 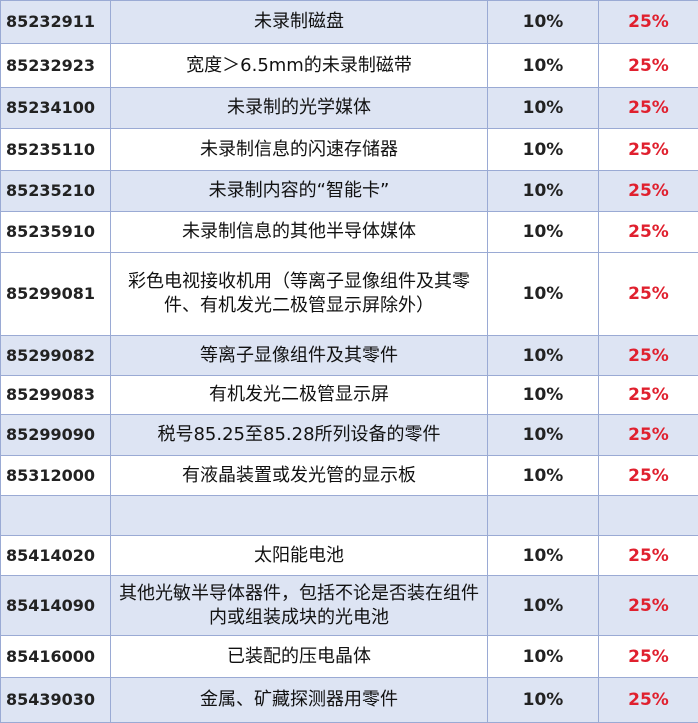 I want to click on hs-code-cell: 85299081, so click(x=56, y=294).